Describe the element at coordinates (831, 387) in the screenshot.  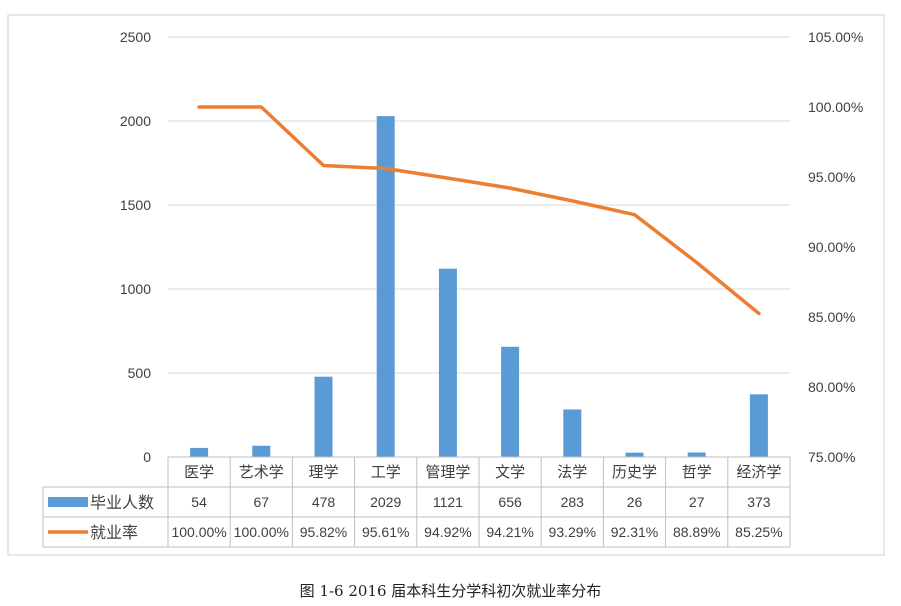
I see `right-axis-tick-label: 80.00%` at that location.